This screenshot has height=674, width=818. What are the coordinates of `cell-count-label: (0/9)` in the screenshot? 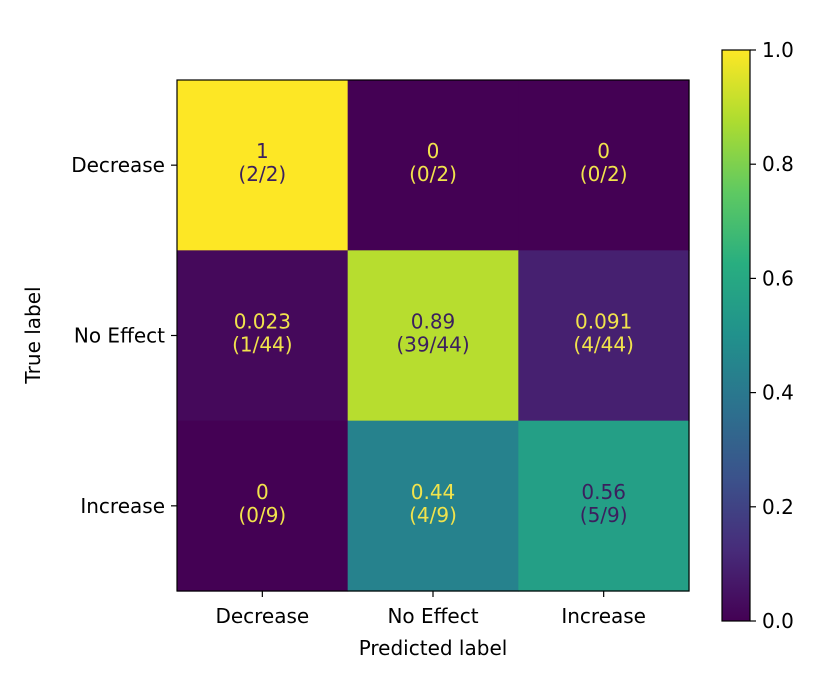 It's located at (262, 515).